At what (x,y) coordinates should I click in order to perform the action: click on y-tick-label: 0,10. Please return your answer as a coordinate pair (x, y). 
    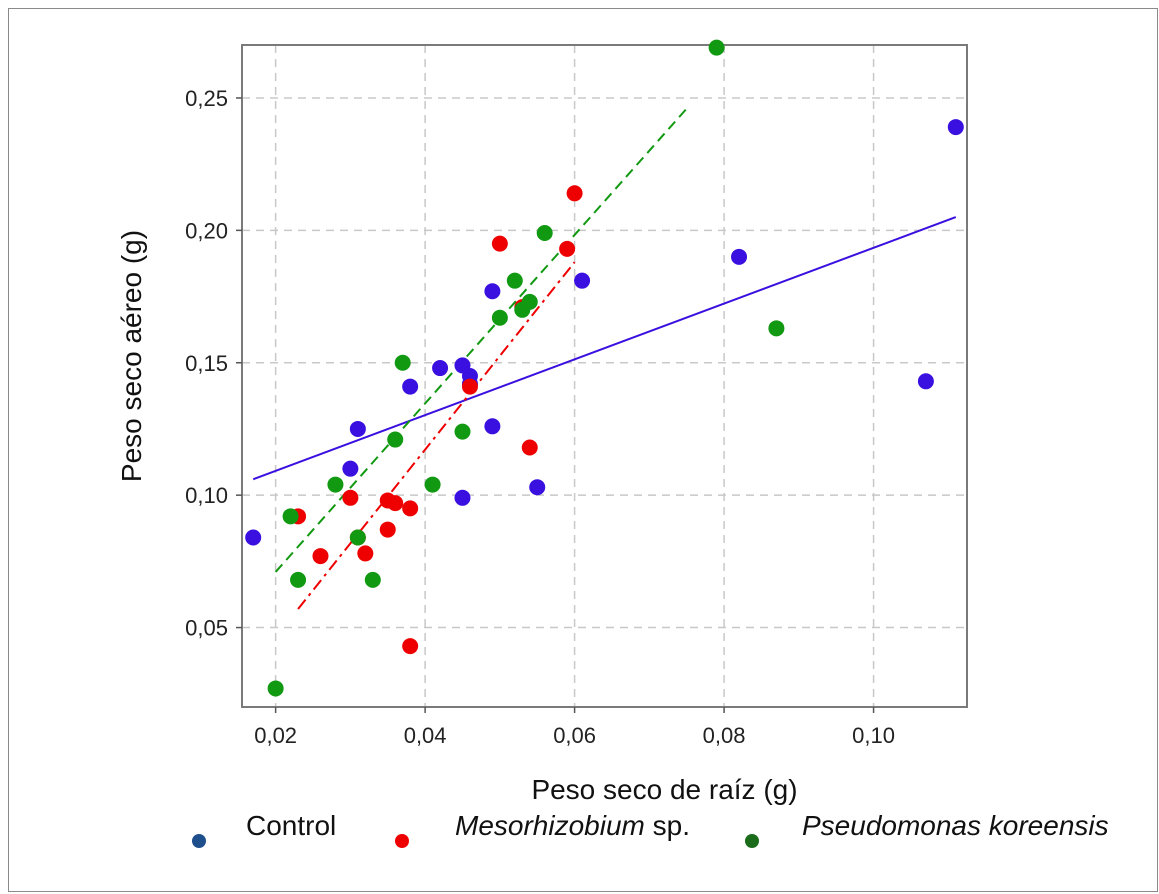
    Looking at the image, I should click on (206, 495).